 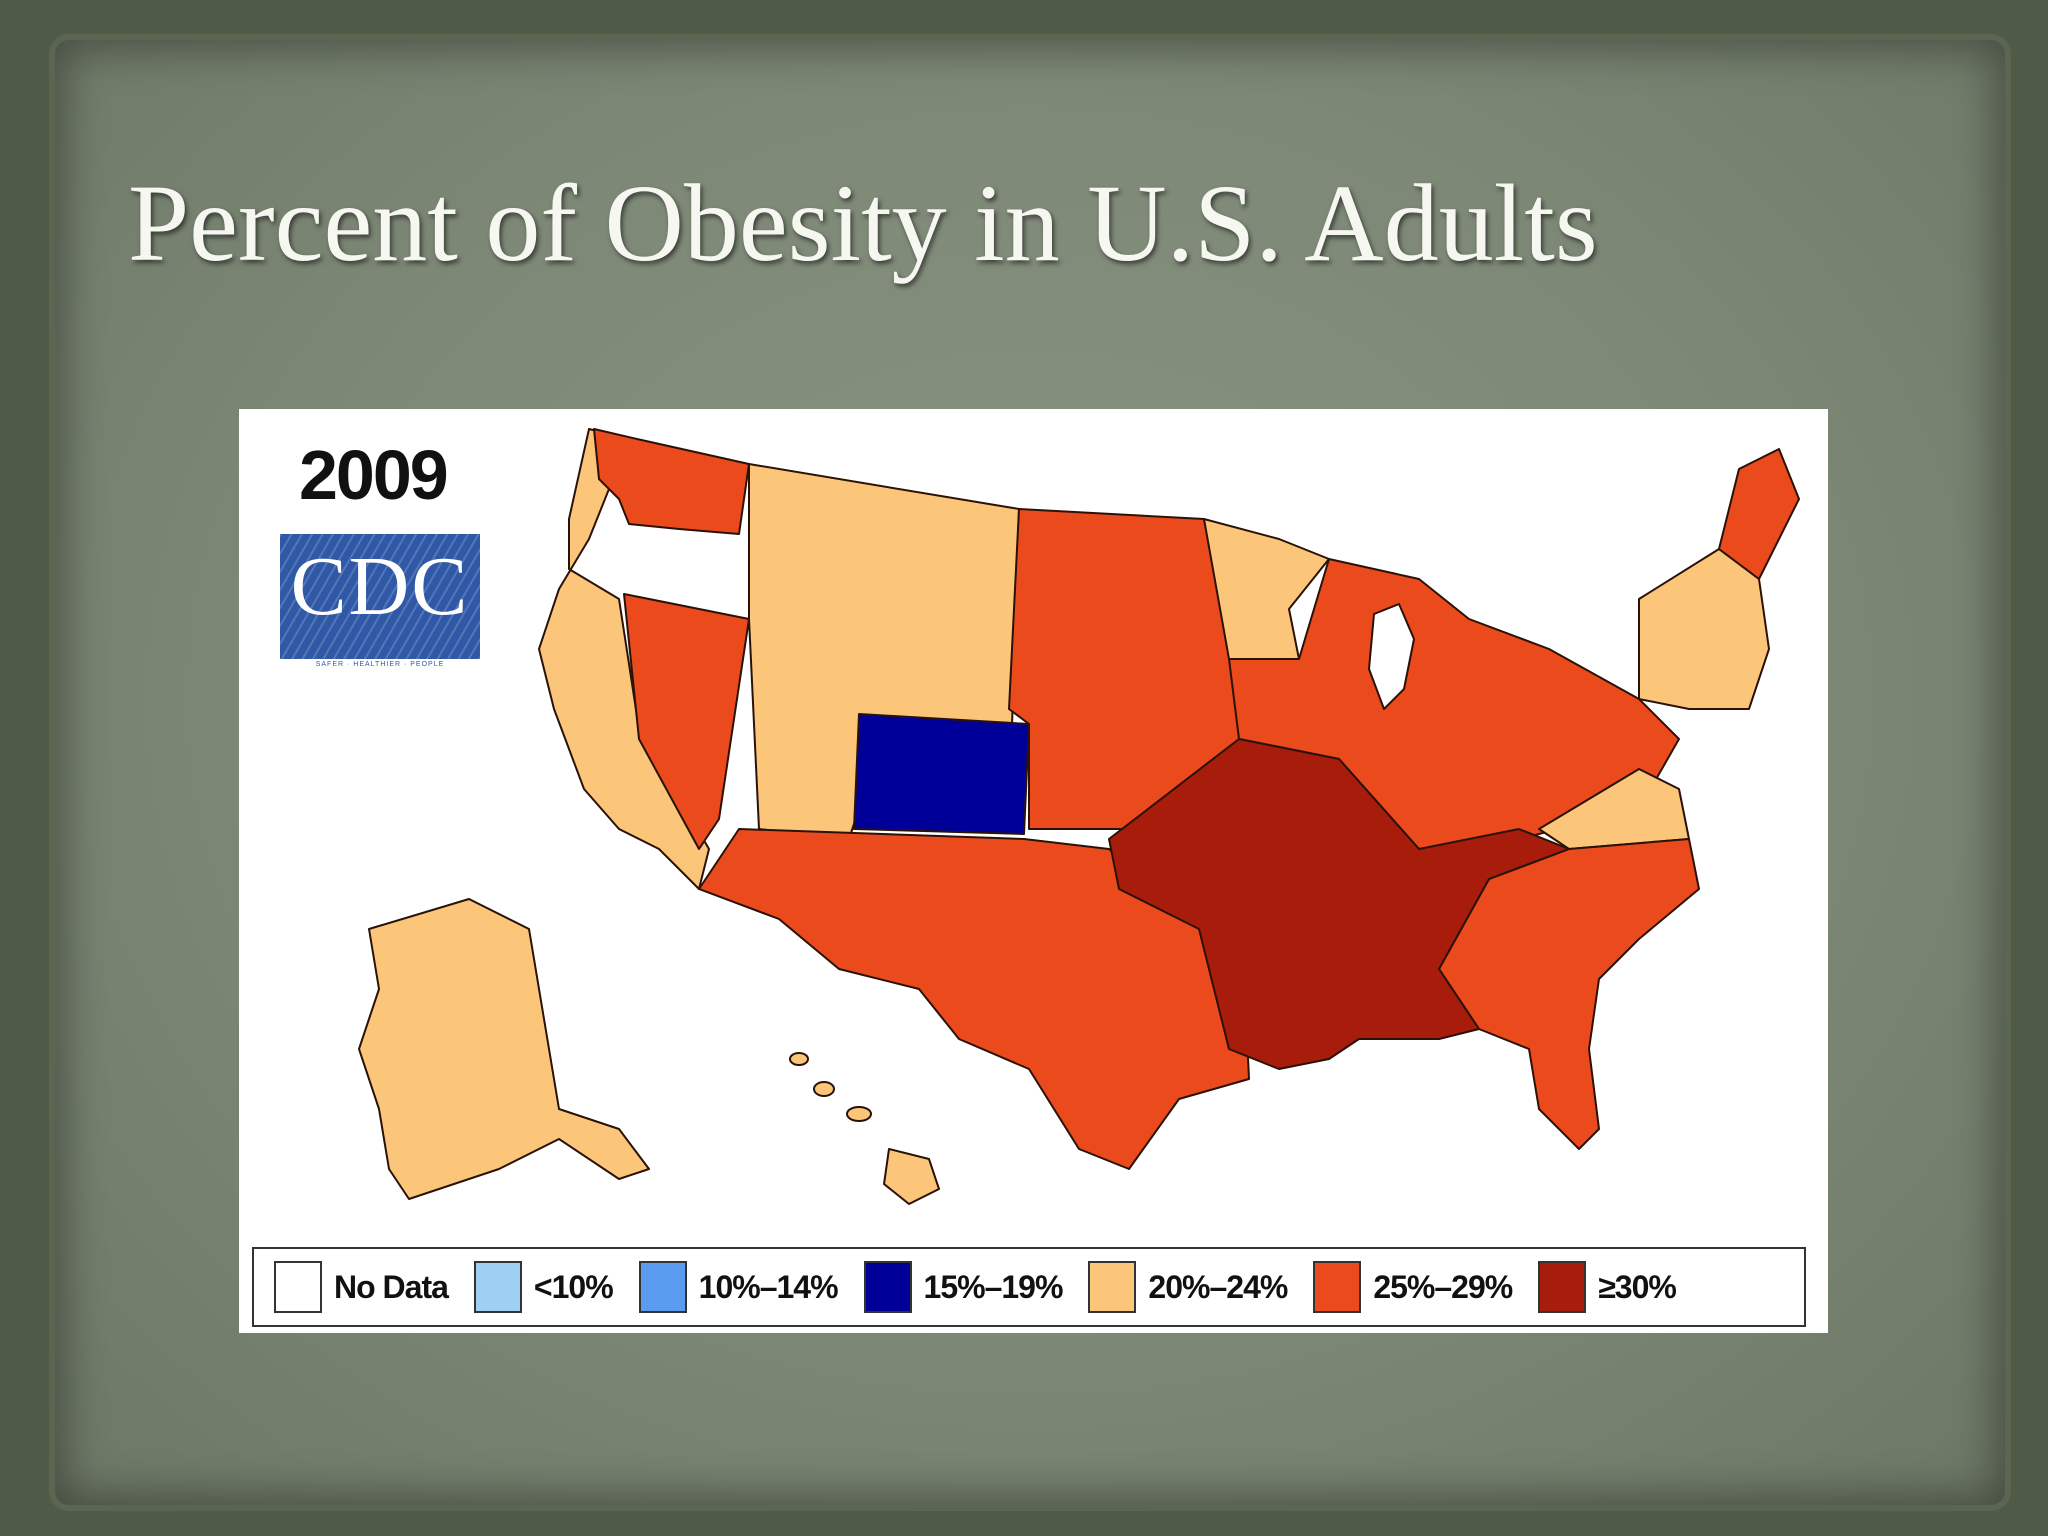 I want to click on state-virginia, so click(x=1614, y=809).